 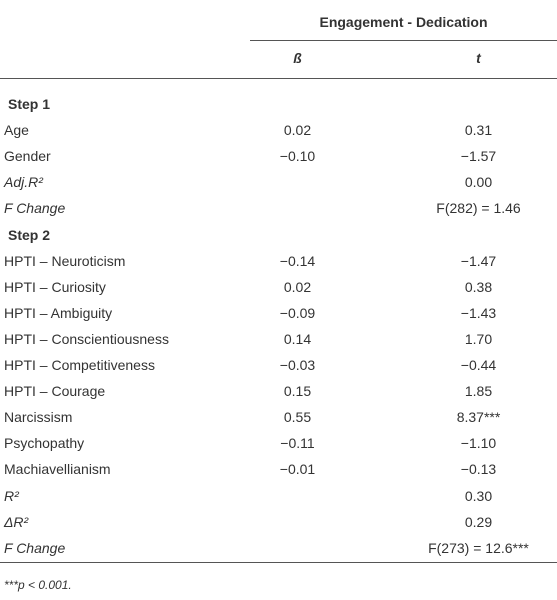 What do you see at coordinates (29, 234) in the screenshot?
I see `section-label: Step 2` at bounding box center [29, 234].